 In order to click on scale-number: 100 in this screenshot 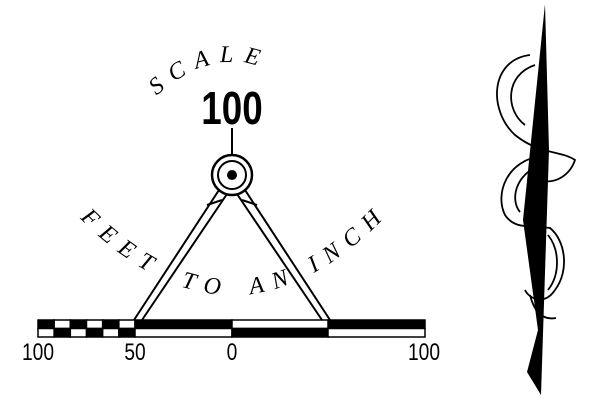, I will do `click(231, 108)`.